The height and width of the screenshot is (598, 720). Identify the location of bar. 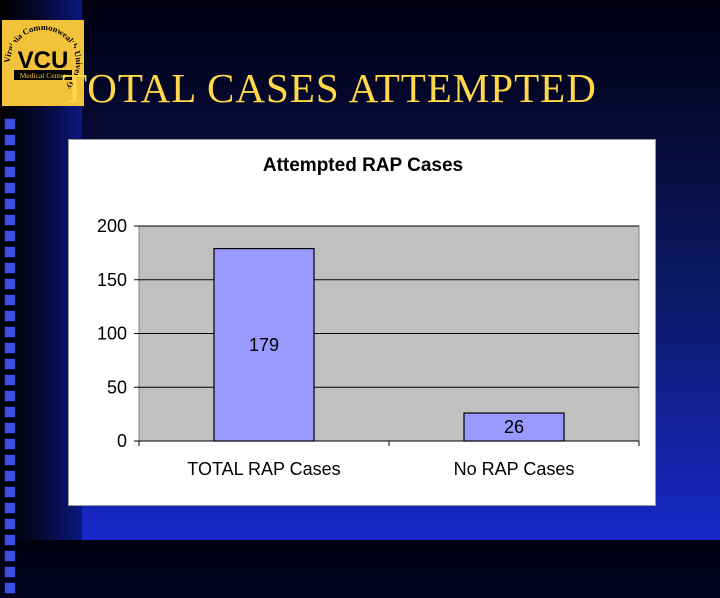
(514, 427).